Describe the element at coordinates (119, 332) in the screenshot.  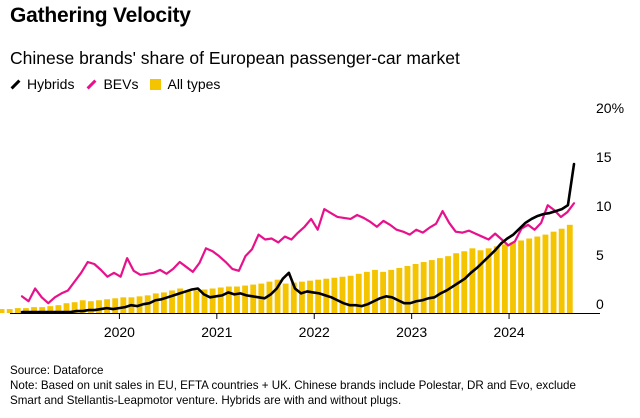
I see `x-tick-label: 2020` at that location.